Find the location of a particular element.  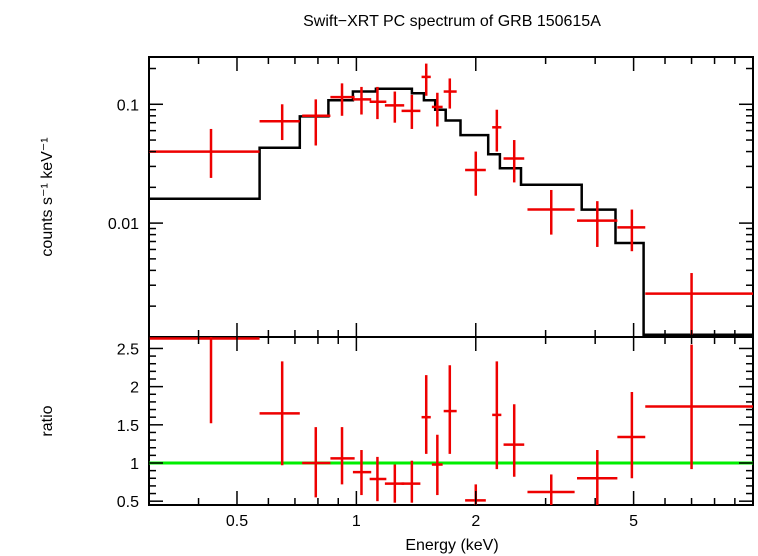

chart-title: Swift−XRT PC spectrum of GRB 150615A is located at coordinates (452, 21).